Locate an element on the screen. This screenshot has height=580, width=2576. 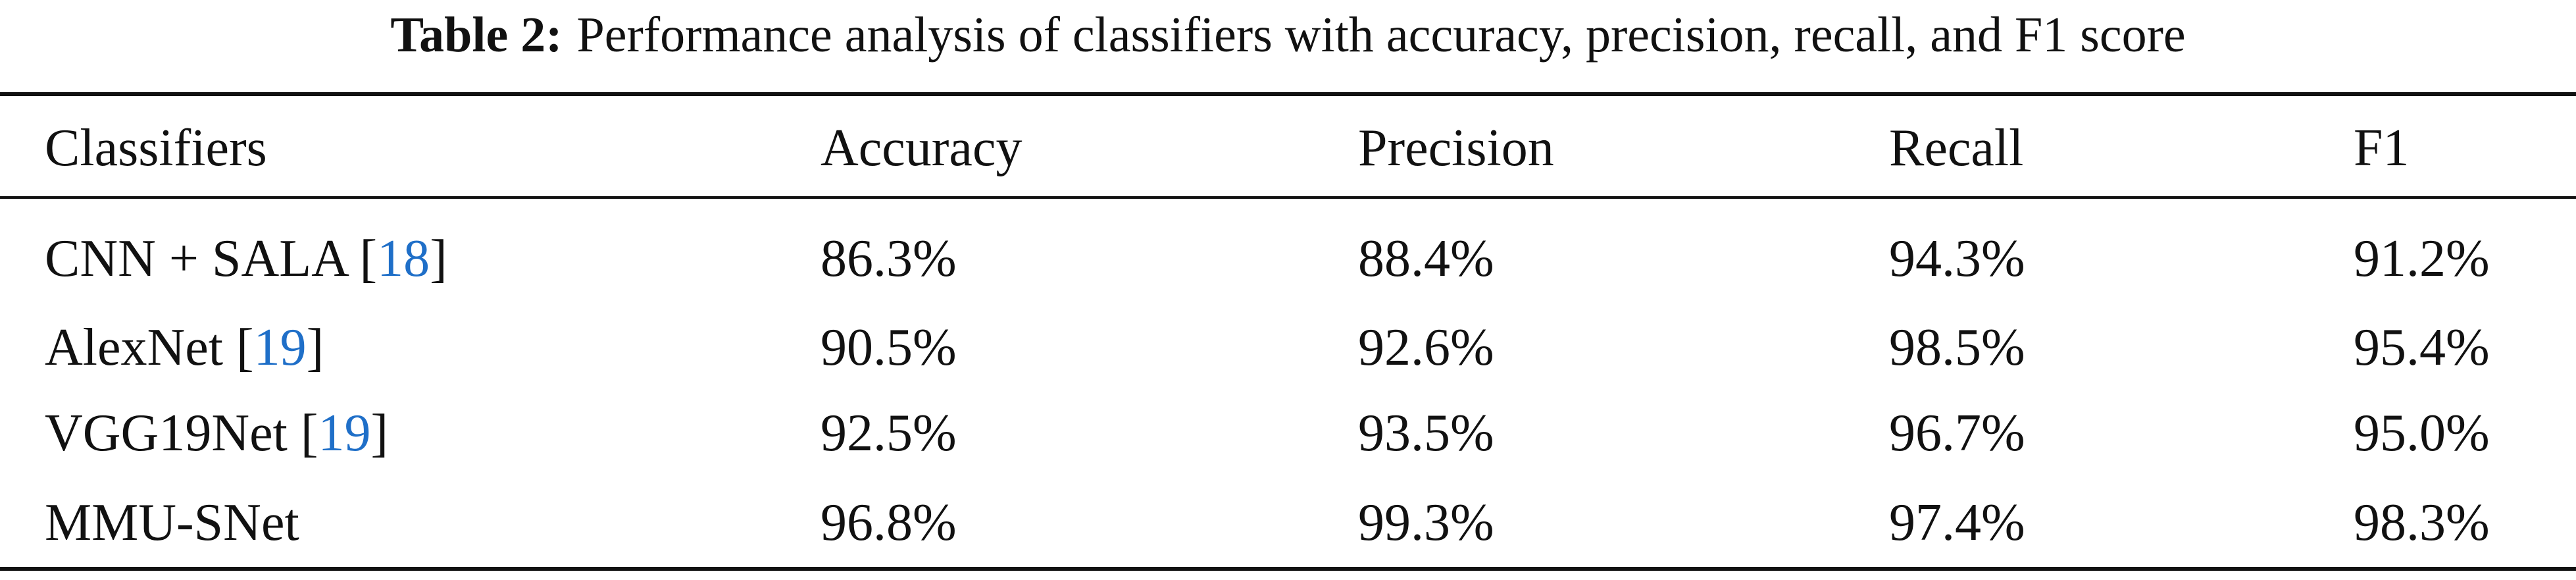
classifier-name: VGG19Net [ is located at coordinates (181, 433).